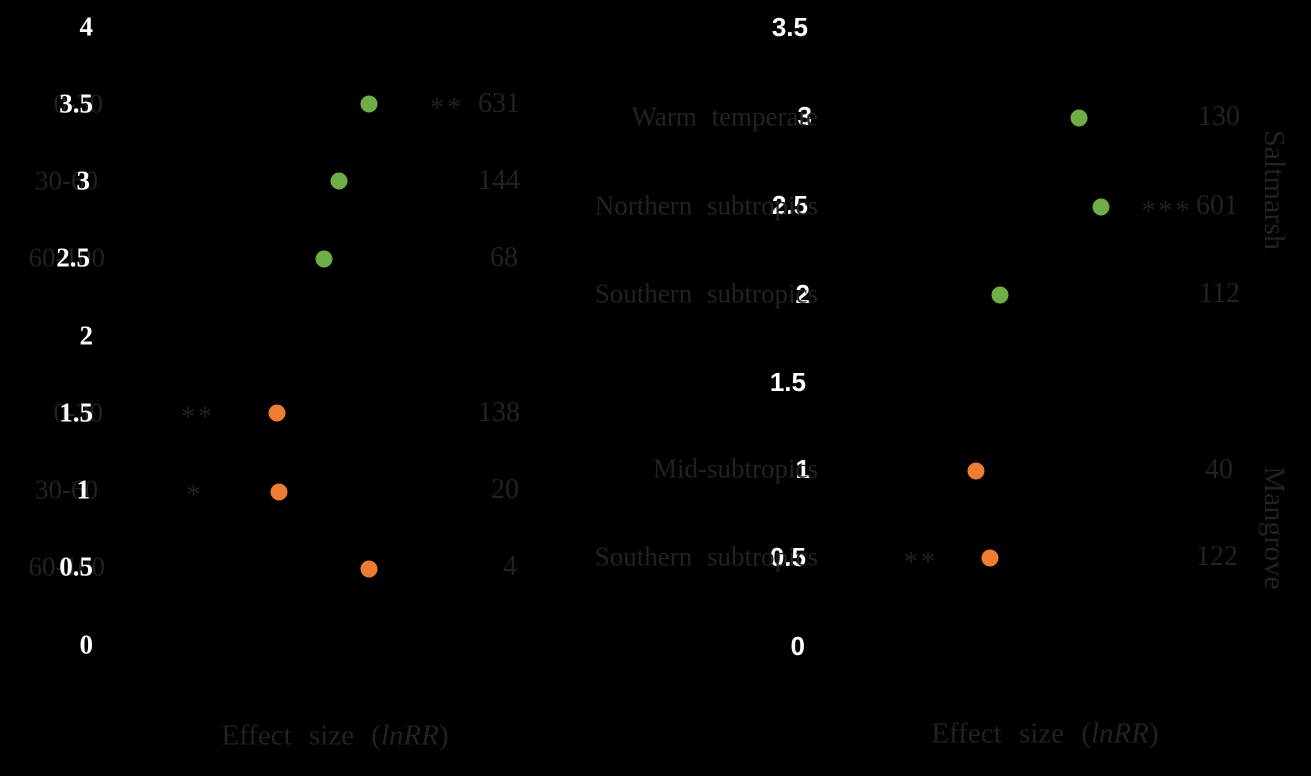 The height and width of the screenshot is (776, 1311). Describe the element at coordinates (735, 468) in the screenshot. I see `right-category-label: Mid-subtropics` at that location.